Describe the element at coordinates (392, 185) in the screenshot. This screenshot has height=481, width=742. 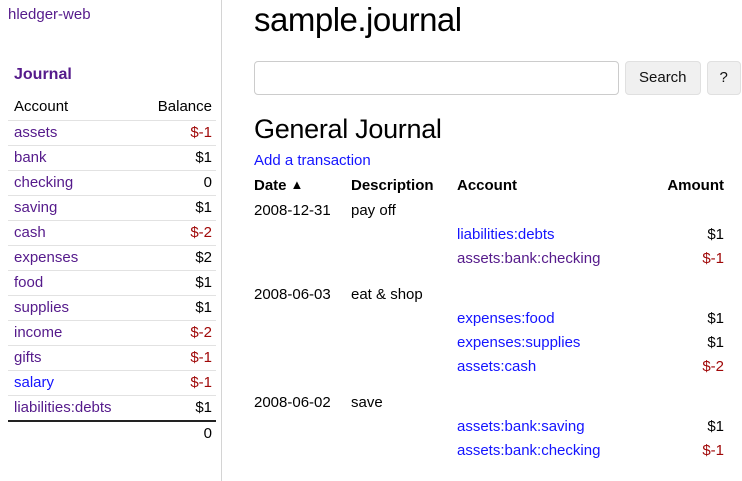
I see `column-header-description: Description` at that location.